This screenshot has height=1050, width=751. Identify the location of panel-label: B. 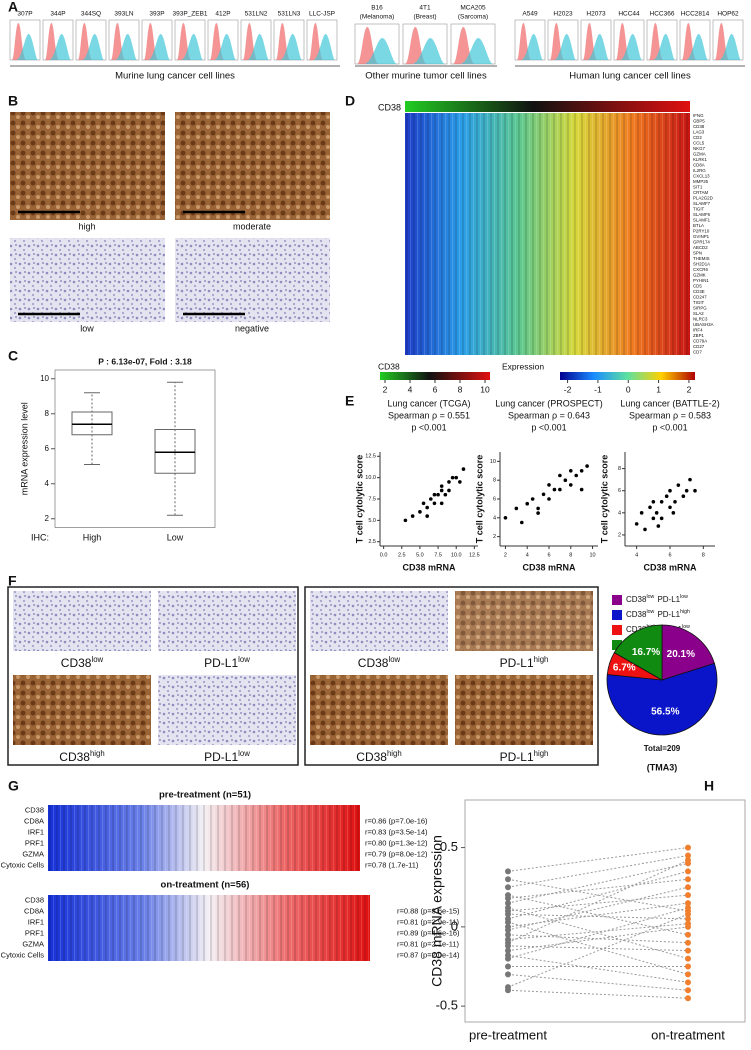
(13, 101).